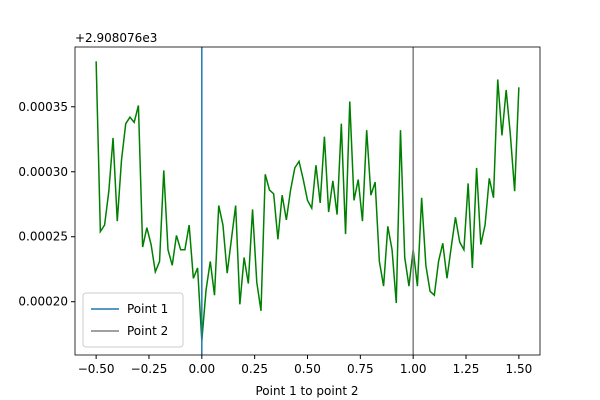 The image size is (600, 400). What do you see at coordinates (96, 369) in the screenshot?
I see `x-tick-label: −0.50` at bounding box center [96, 369].